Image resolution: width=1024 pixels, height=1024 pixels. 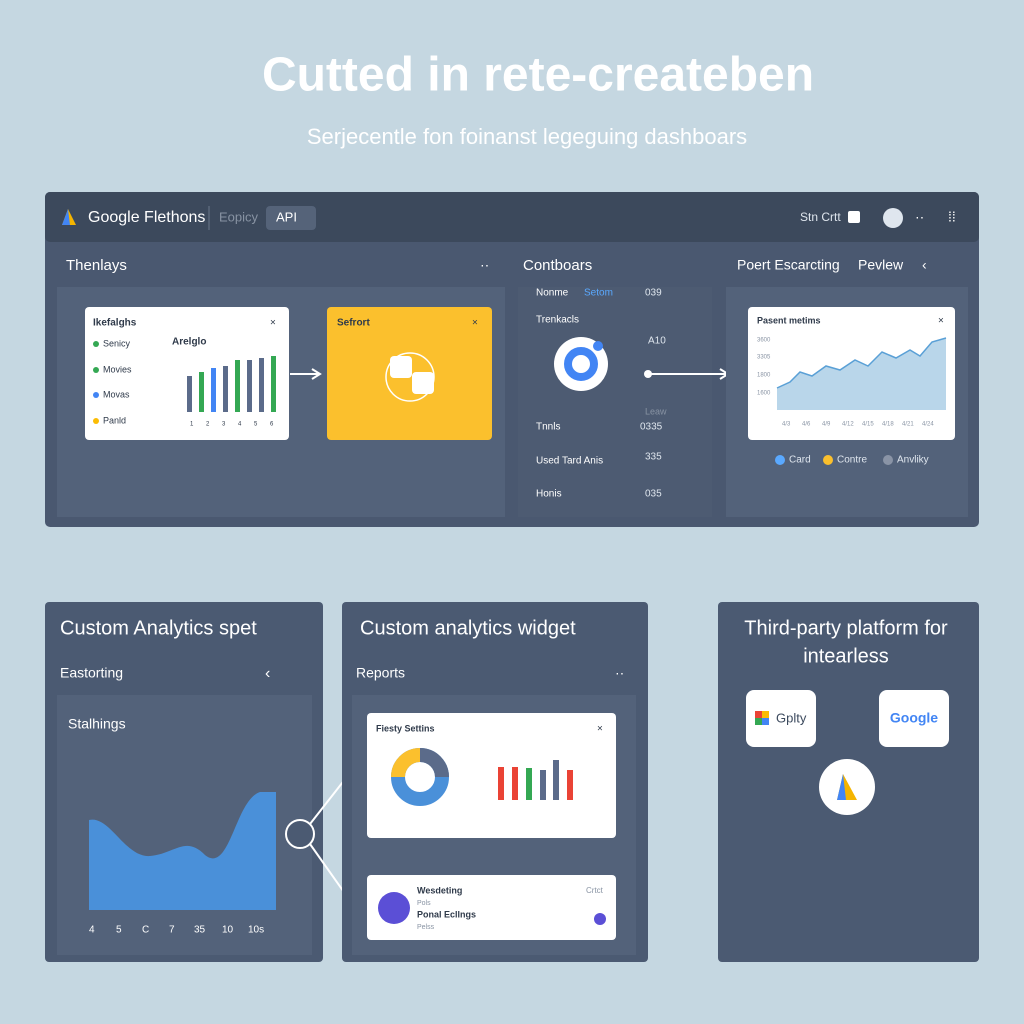 What do you see at coordinates (893, 218) in the screenshot?
I see `avatar` at bounding box center [893, 218].